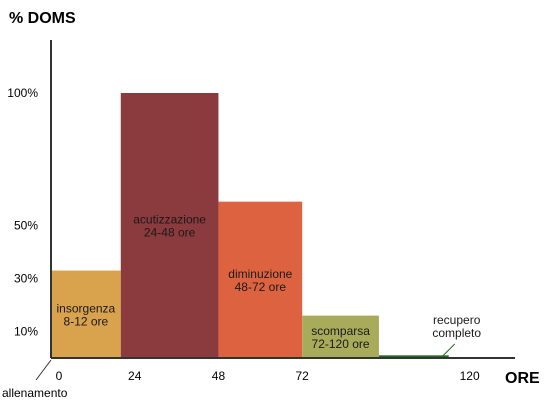 This screenshot has height=400, width=545. I want to click on bar-label-3: scomparsa 72-120 ore, so click(340, 337).